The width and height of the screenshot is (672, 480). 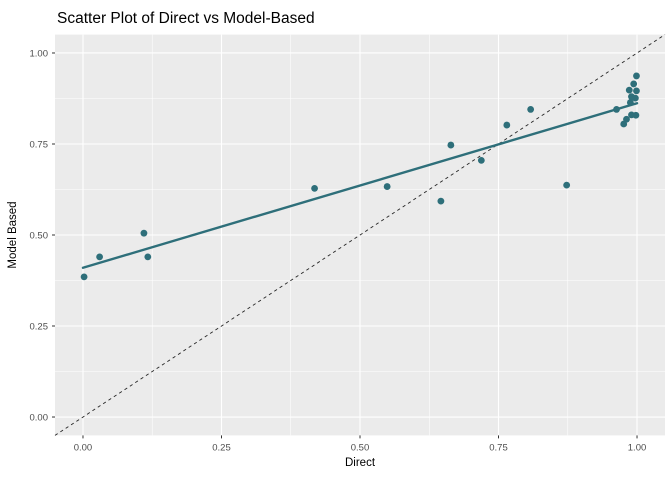 What do you see at coordinates (221, 447) in the screenshot?
I see `x-tick-label: 0.25` at bounding box center [221, 447].